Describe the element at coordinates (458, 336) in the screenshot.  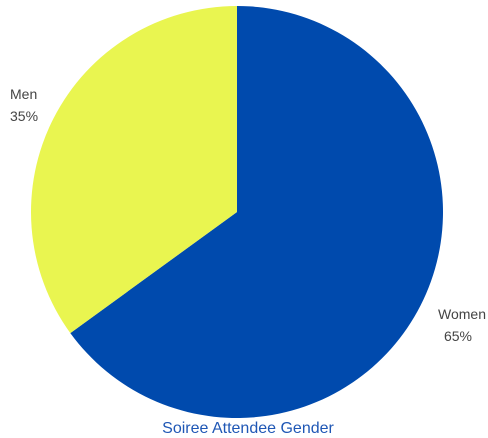
I see `slice-label-women-value: 65%` at that location.